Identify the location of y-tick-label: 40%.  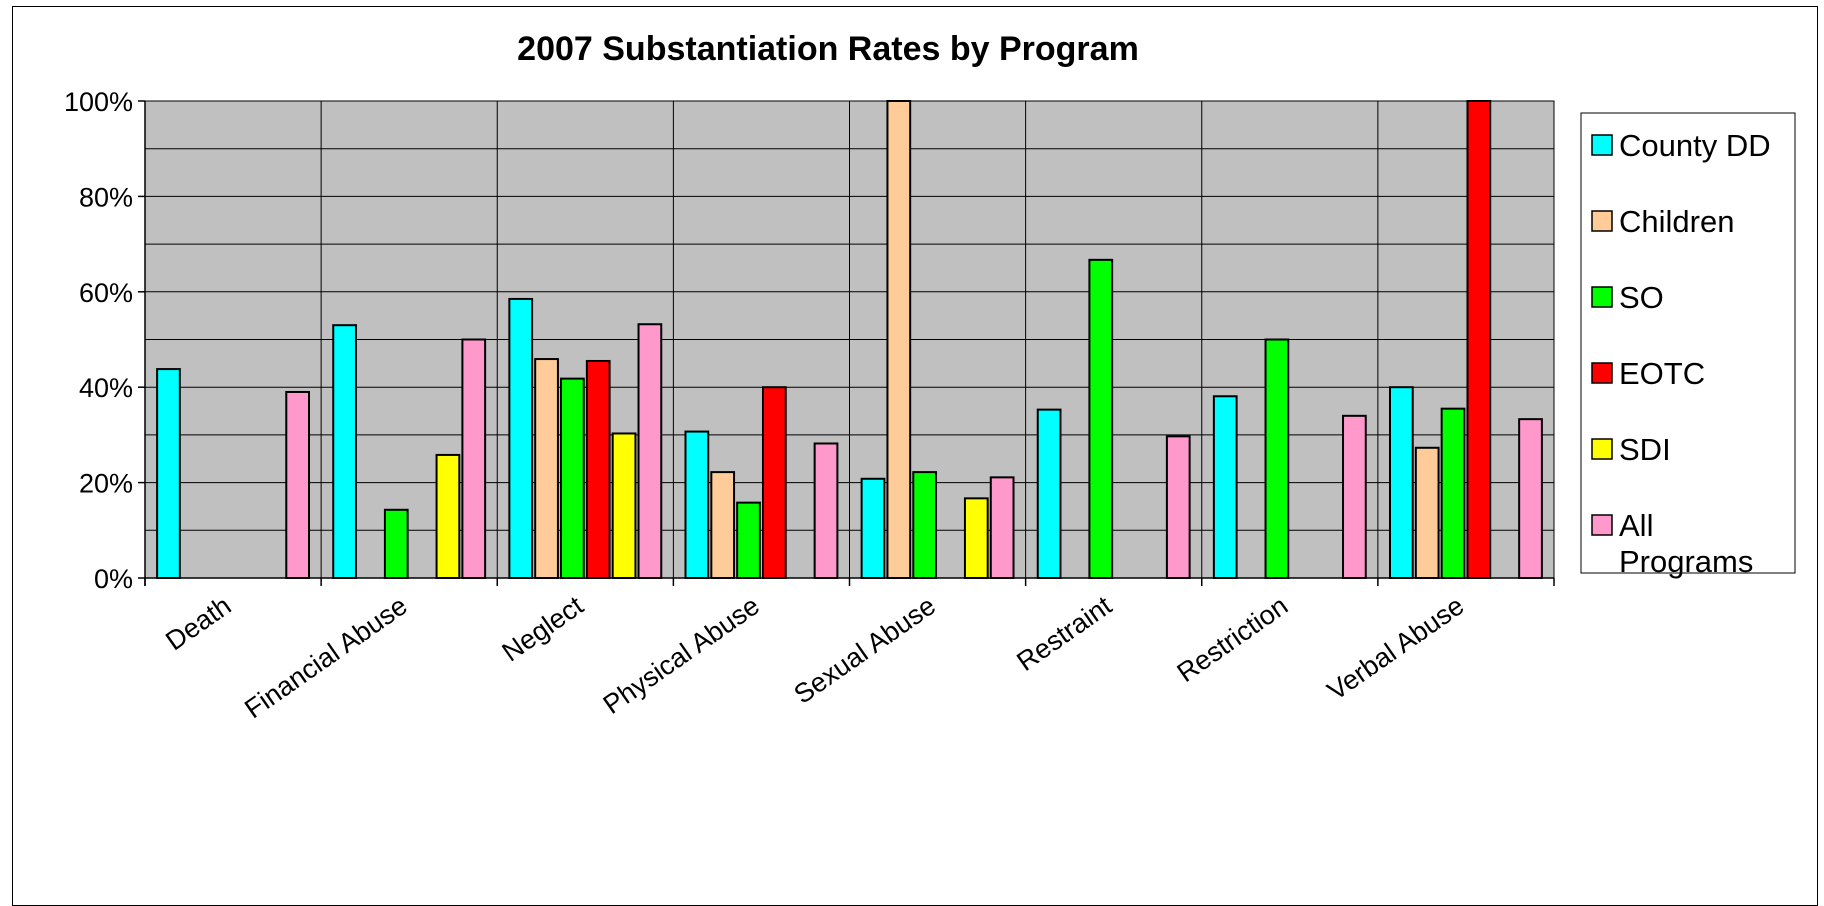
(106, 388).